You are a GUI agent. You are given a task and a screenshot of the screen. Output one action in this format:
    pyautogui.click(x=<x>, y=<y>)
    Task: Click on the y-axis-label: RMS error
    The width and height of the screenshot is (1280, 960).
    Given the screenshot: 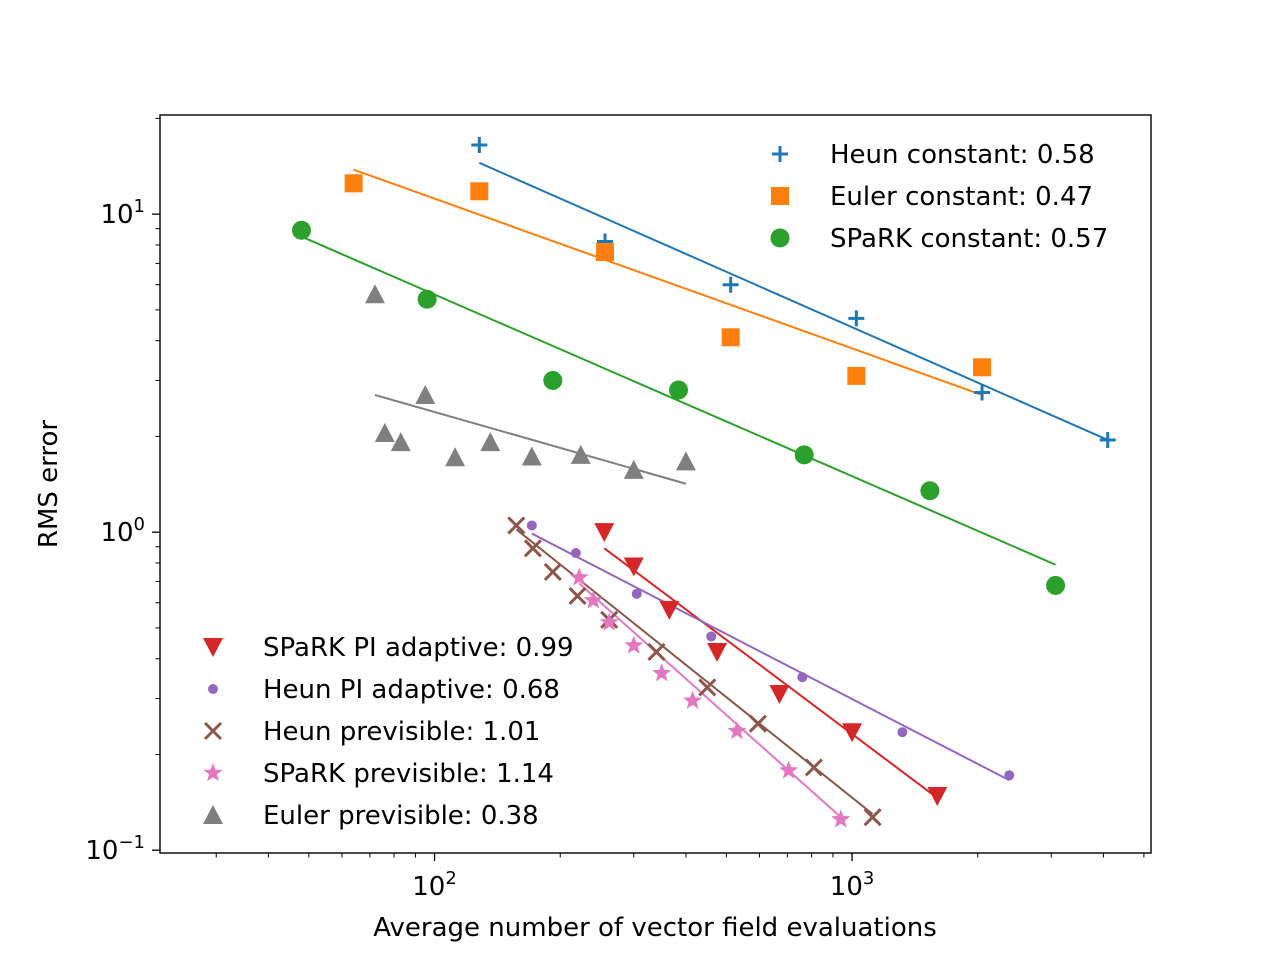 What is the action you would take?
    pyautogui.click(x=49, y=484)
    